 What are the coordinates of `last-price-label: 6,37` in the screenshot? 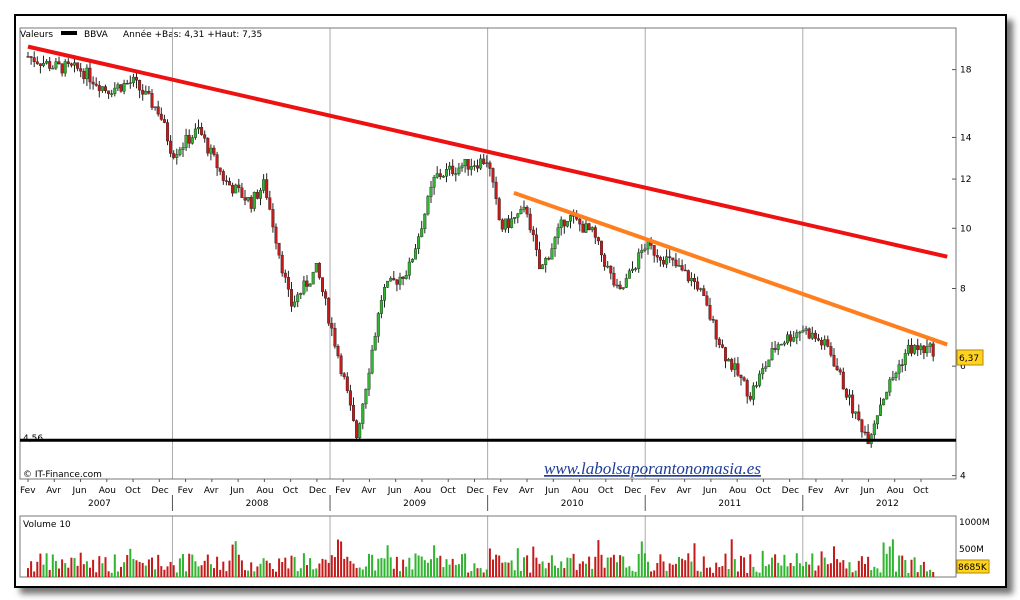 It's located at (969, 359).